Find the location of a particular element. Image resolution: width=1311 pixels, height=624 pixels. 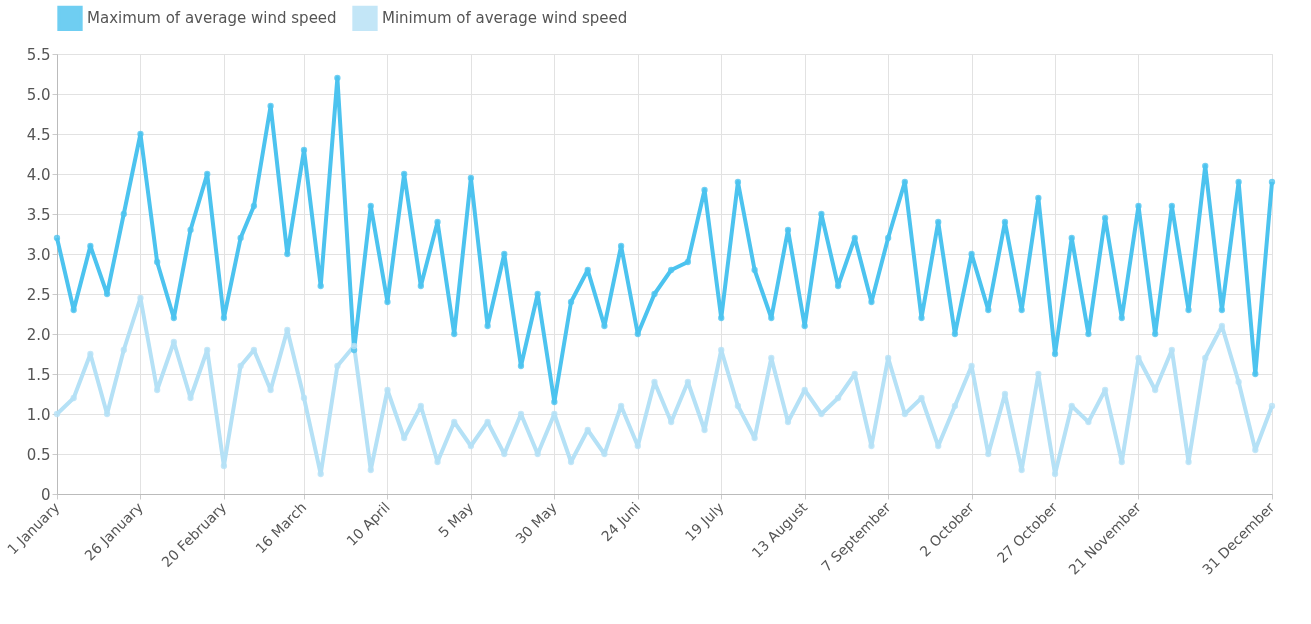

legend-label: Maximum of average wind speed is located at coordinates (212, 18).